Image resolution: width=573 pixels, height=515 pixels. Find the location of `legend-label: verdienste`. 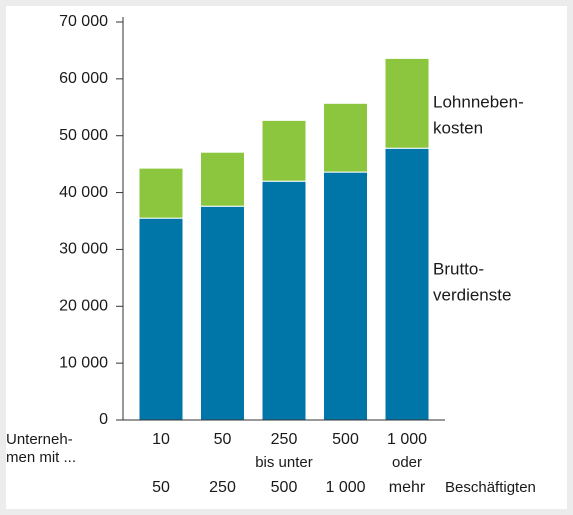

legend-label: verdienste is located at coordinates (472, 294).